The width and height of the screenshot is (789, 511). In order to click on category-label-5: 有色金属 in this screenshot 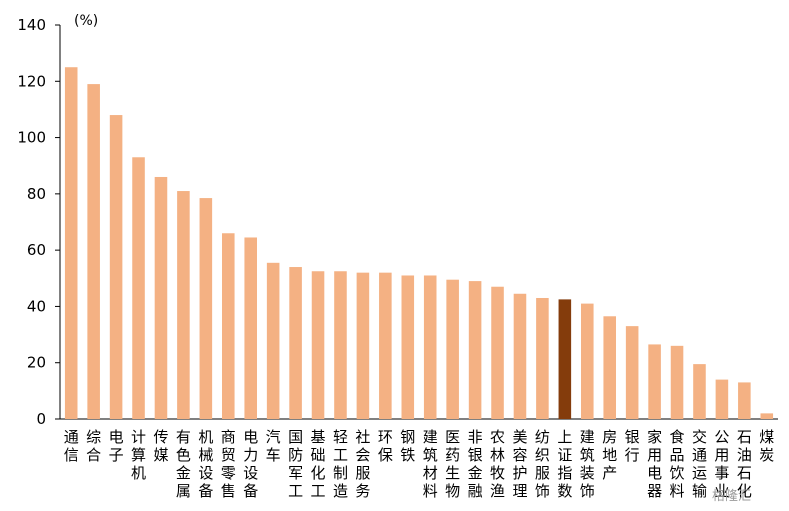, I will do `click(183, 464)`.